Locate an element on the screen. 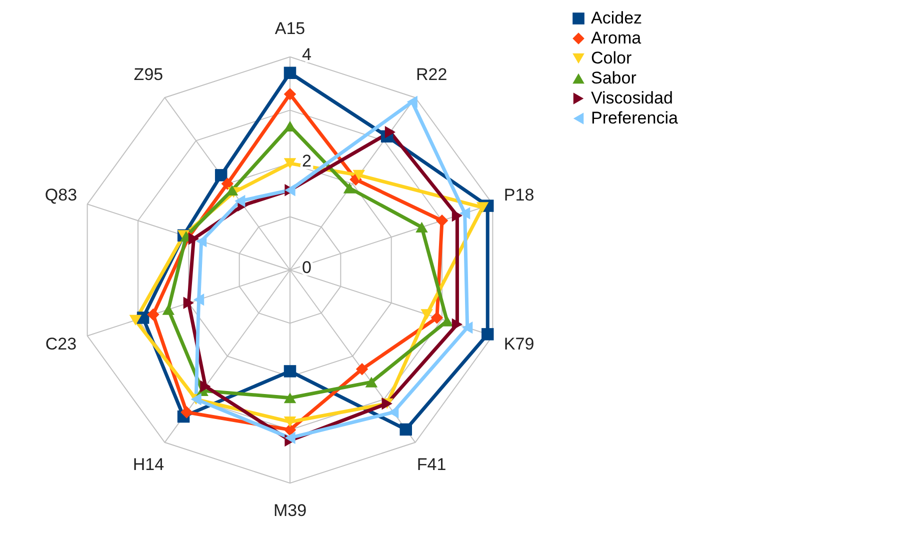 Image resolution: width=914 pixels, height=558 pixels. spoke-label: Q83 is located at coordinates (61, 195).